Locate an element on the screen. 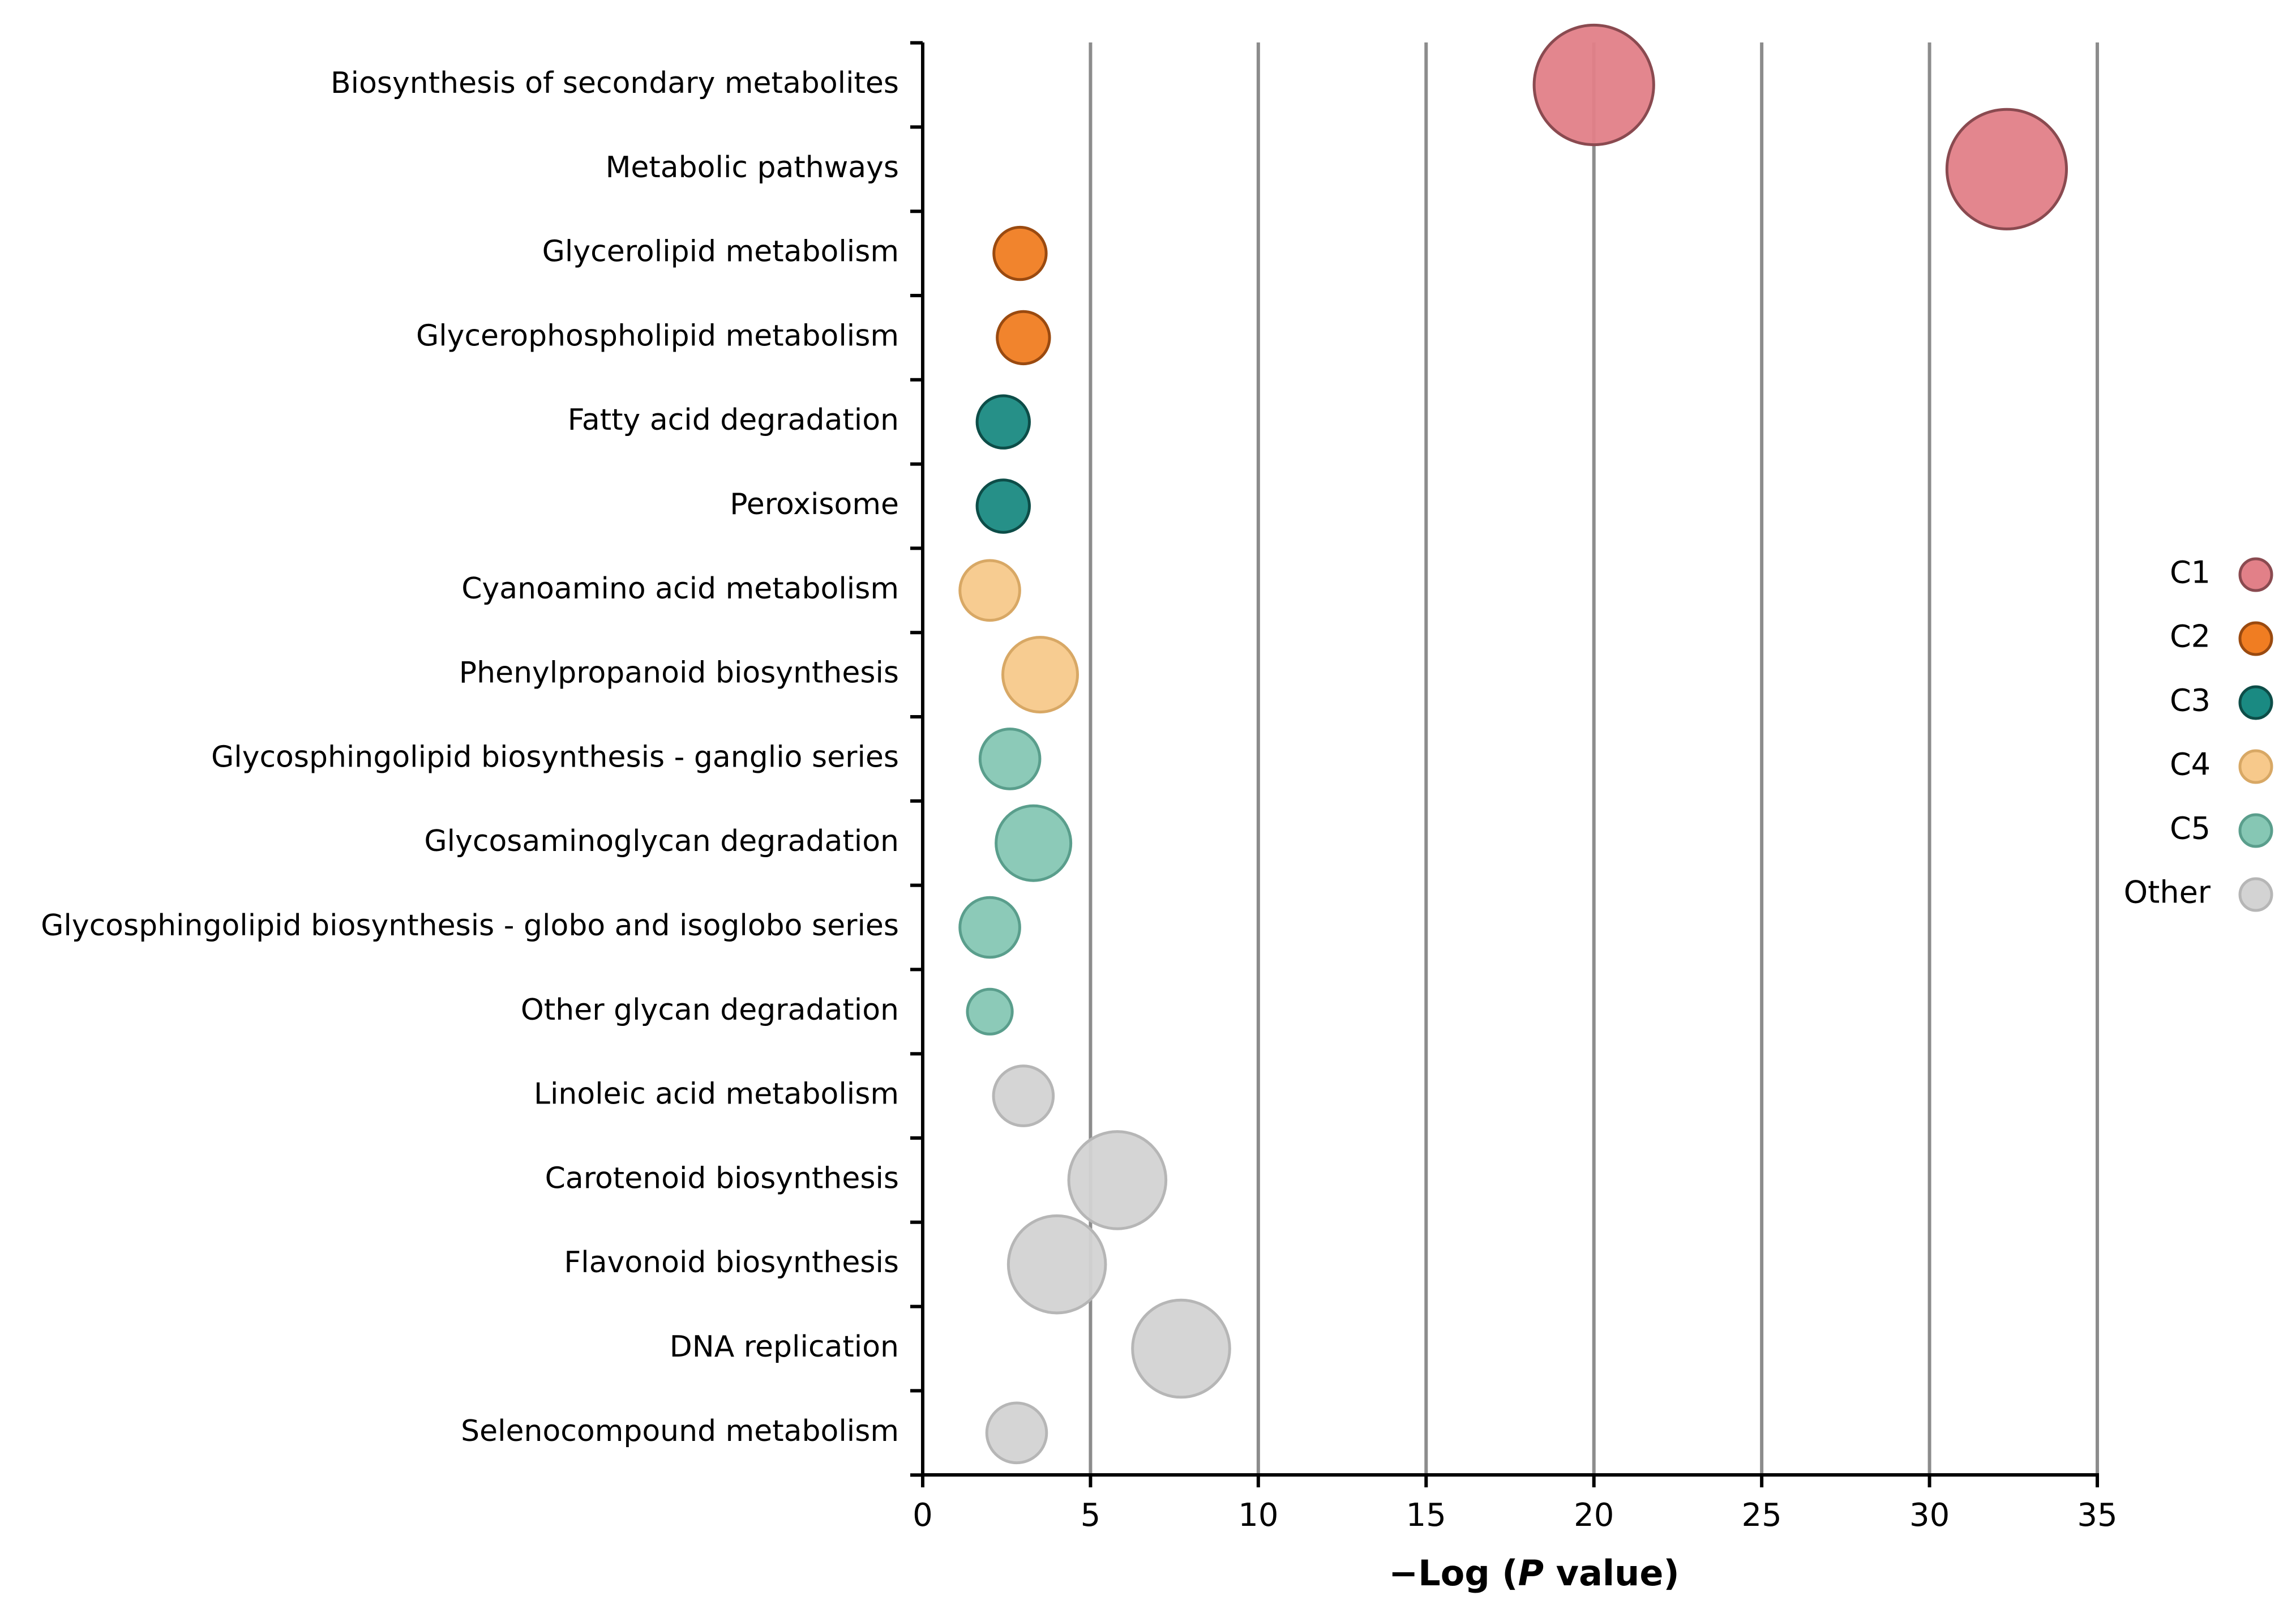  category-label: Phenylpropanoid biosynthesis is located at coordinates (679, 673).